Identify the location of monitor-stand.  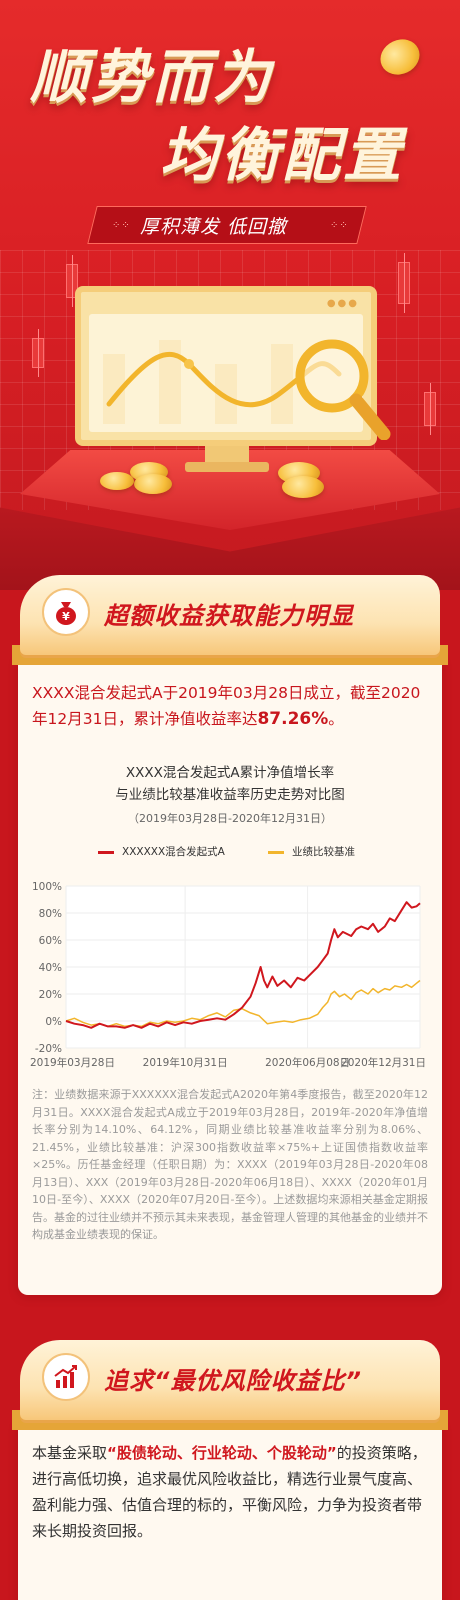
(227, 455).